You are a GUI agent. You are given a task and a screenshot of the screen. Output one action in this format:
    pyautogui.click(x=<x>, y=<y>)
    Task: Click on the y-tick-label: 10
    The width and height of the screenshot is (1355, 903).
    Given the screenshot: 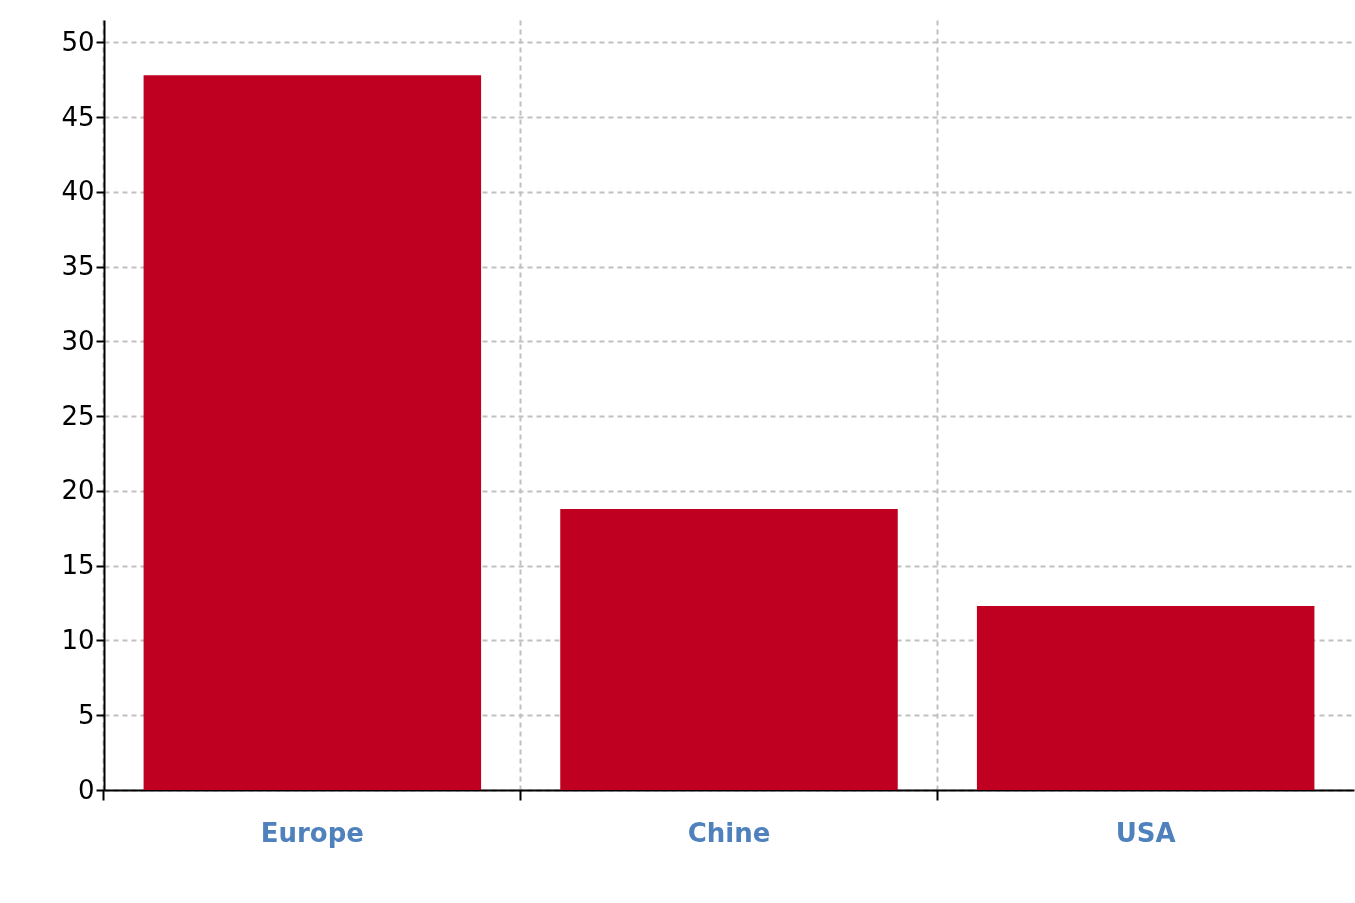 What is the action you would take?
    pyautogui.click(x=78, y=639)
    